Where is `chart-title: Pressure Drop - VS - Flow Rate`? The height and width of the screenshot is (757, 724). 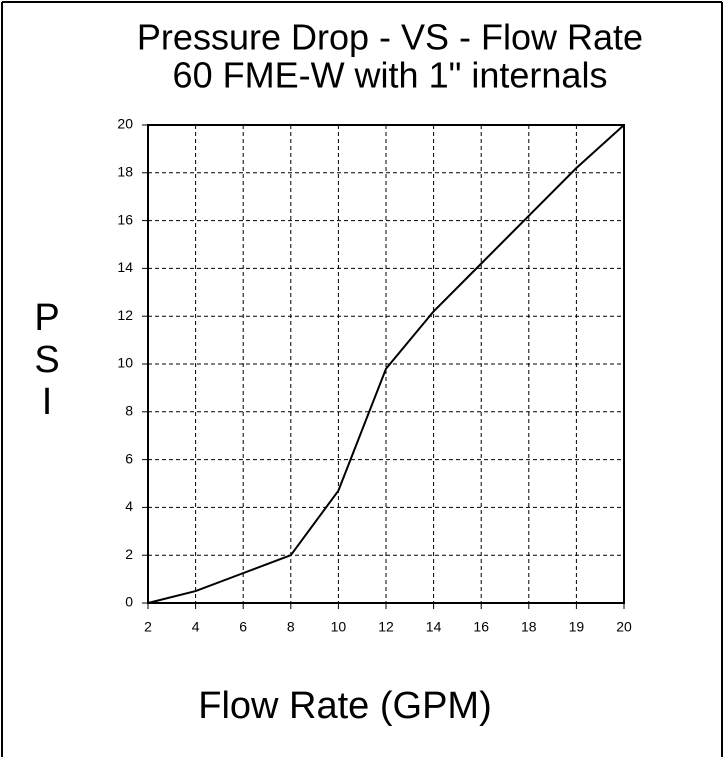 chart-title: Pressure Drop - VS - Flow Rate is located at coordinates (390, 37).